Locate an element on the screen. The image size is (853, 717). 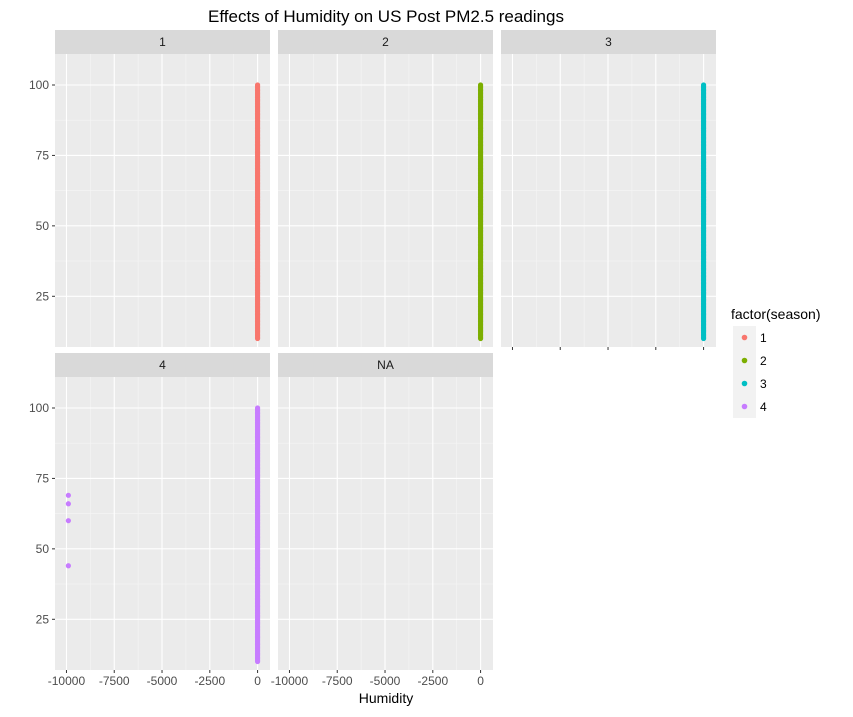
legend-label: 2 is located at coordinates (763, 361).